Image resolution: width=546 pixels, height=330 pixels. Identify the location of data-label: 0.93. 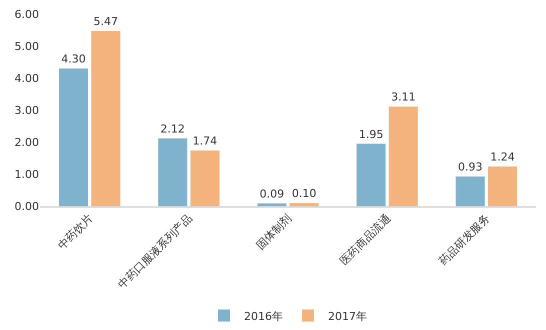
(470, 167).